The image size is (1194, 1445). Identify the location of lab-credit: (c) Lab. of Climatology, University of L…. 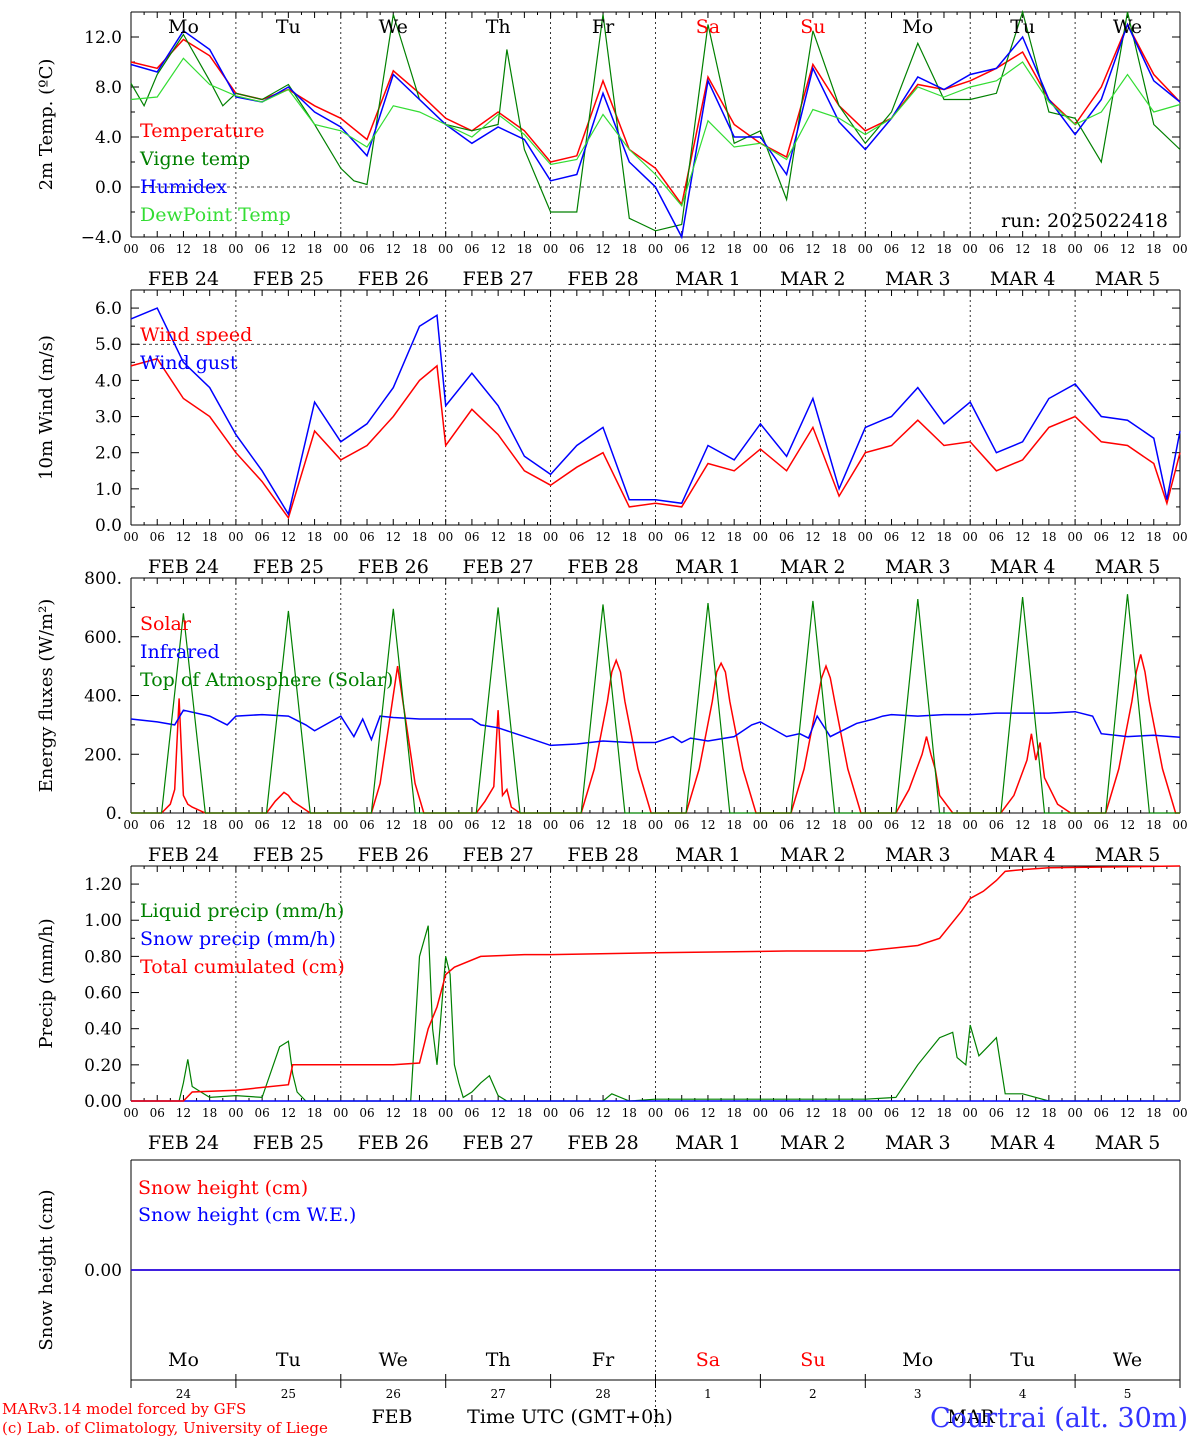
(165, 1428).